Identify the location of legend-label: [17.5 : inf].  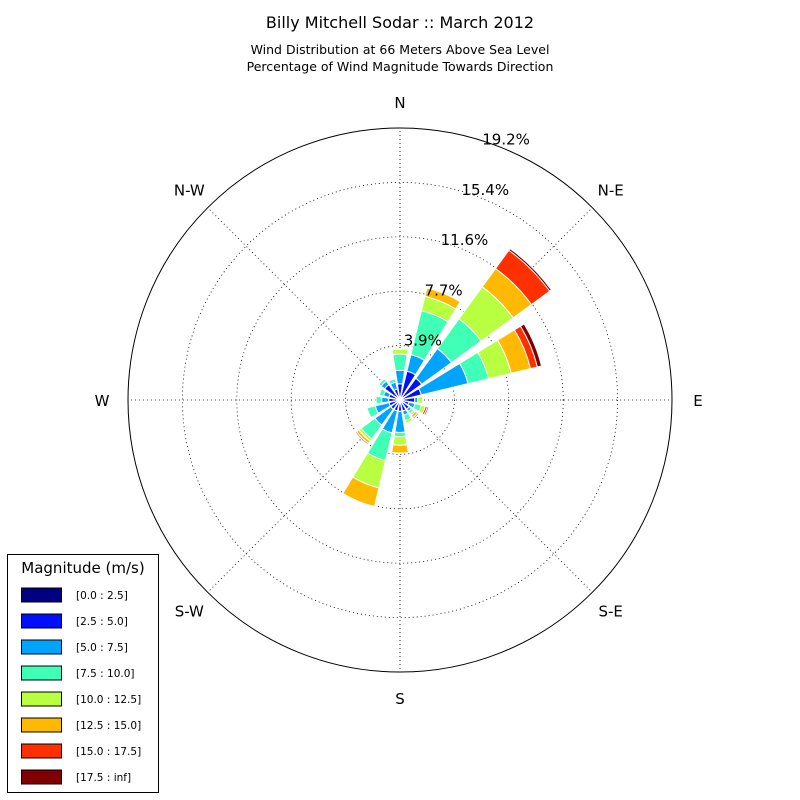
(103, 778).